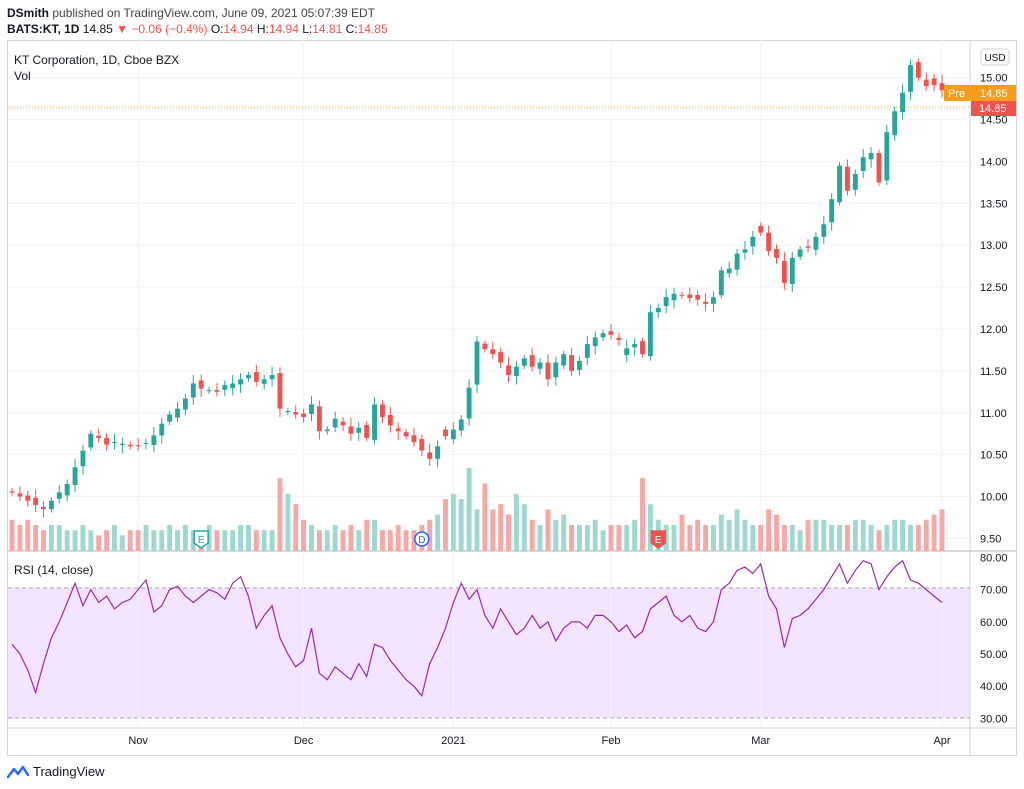 The image size is (1024, 789). I want to click on price-tick-label: 11.50, so click(993, 372).